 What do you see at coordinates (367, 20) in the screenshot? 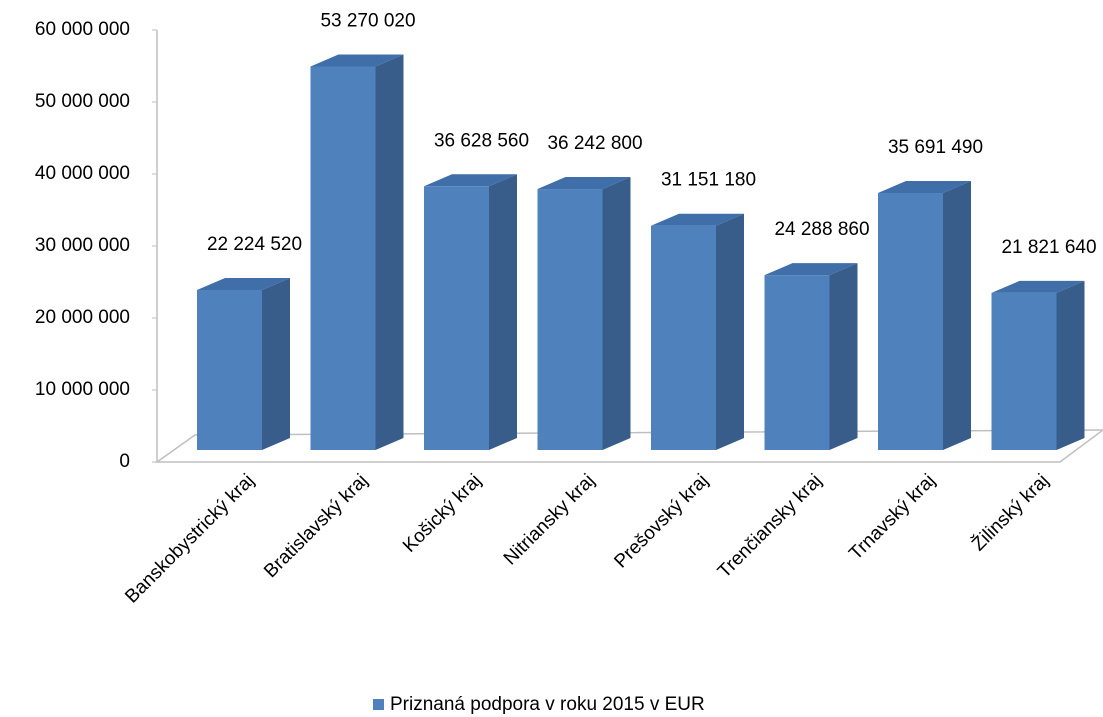
I see `data-label: 53 270 020` at bounding box center [367, 20].